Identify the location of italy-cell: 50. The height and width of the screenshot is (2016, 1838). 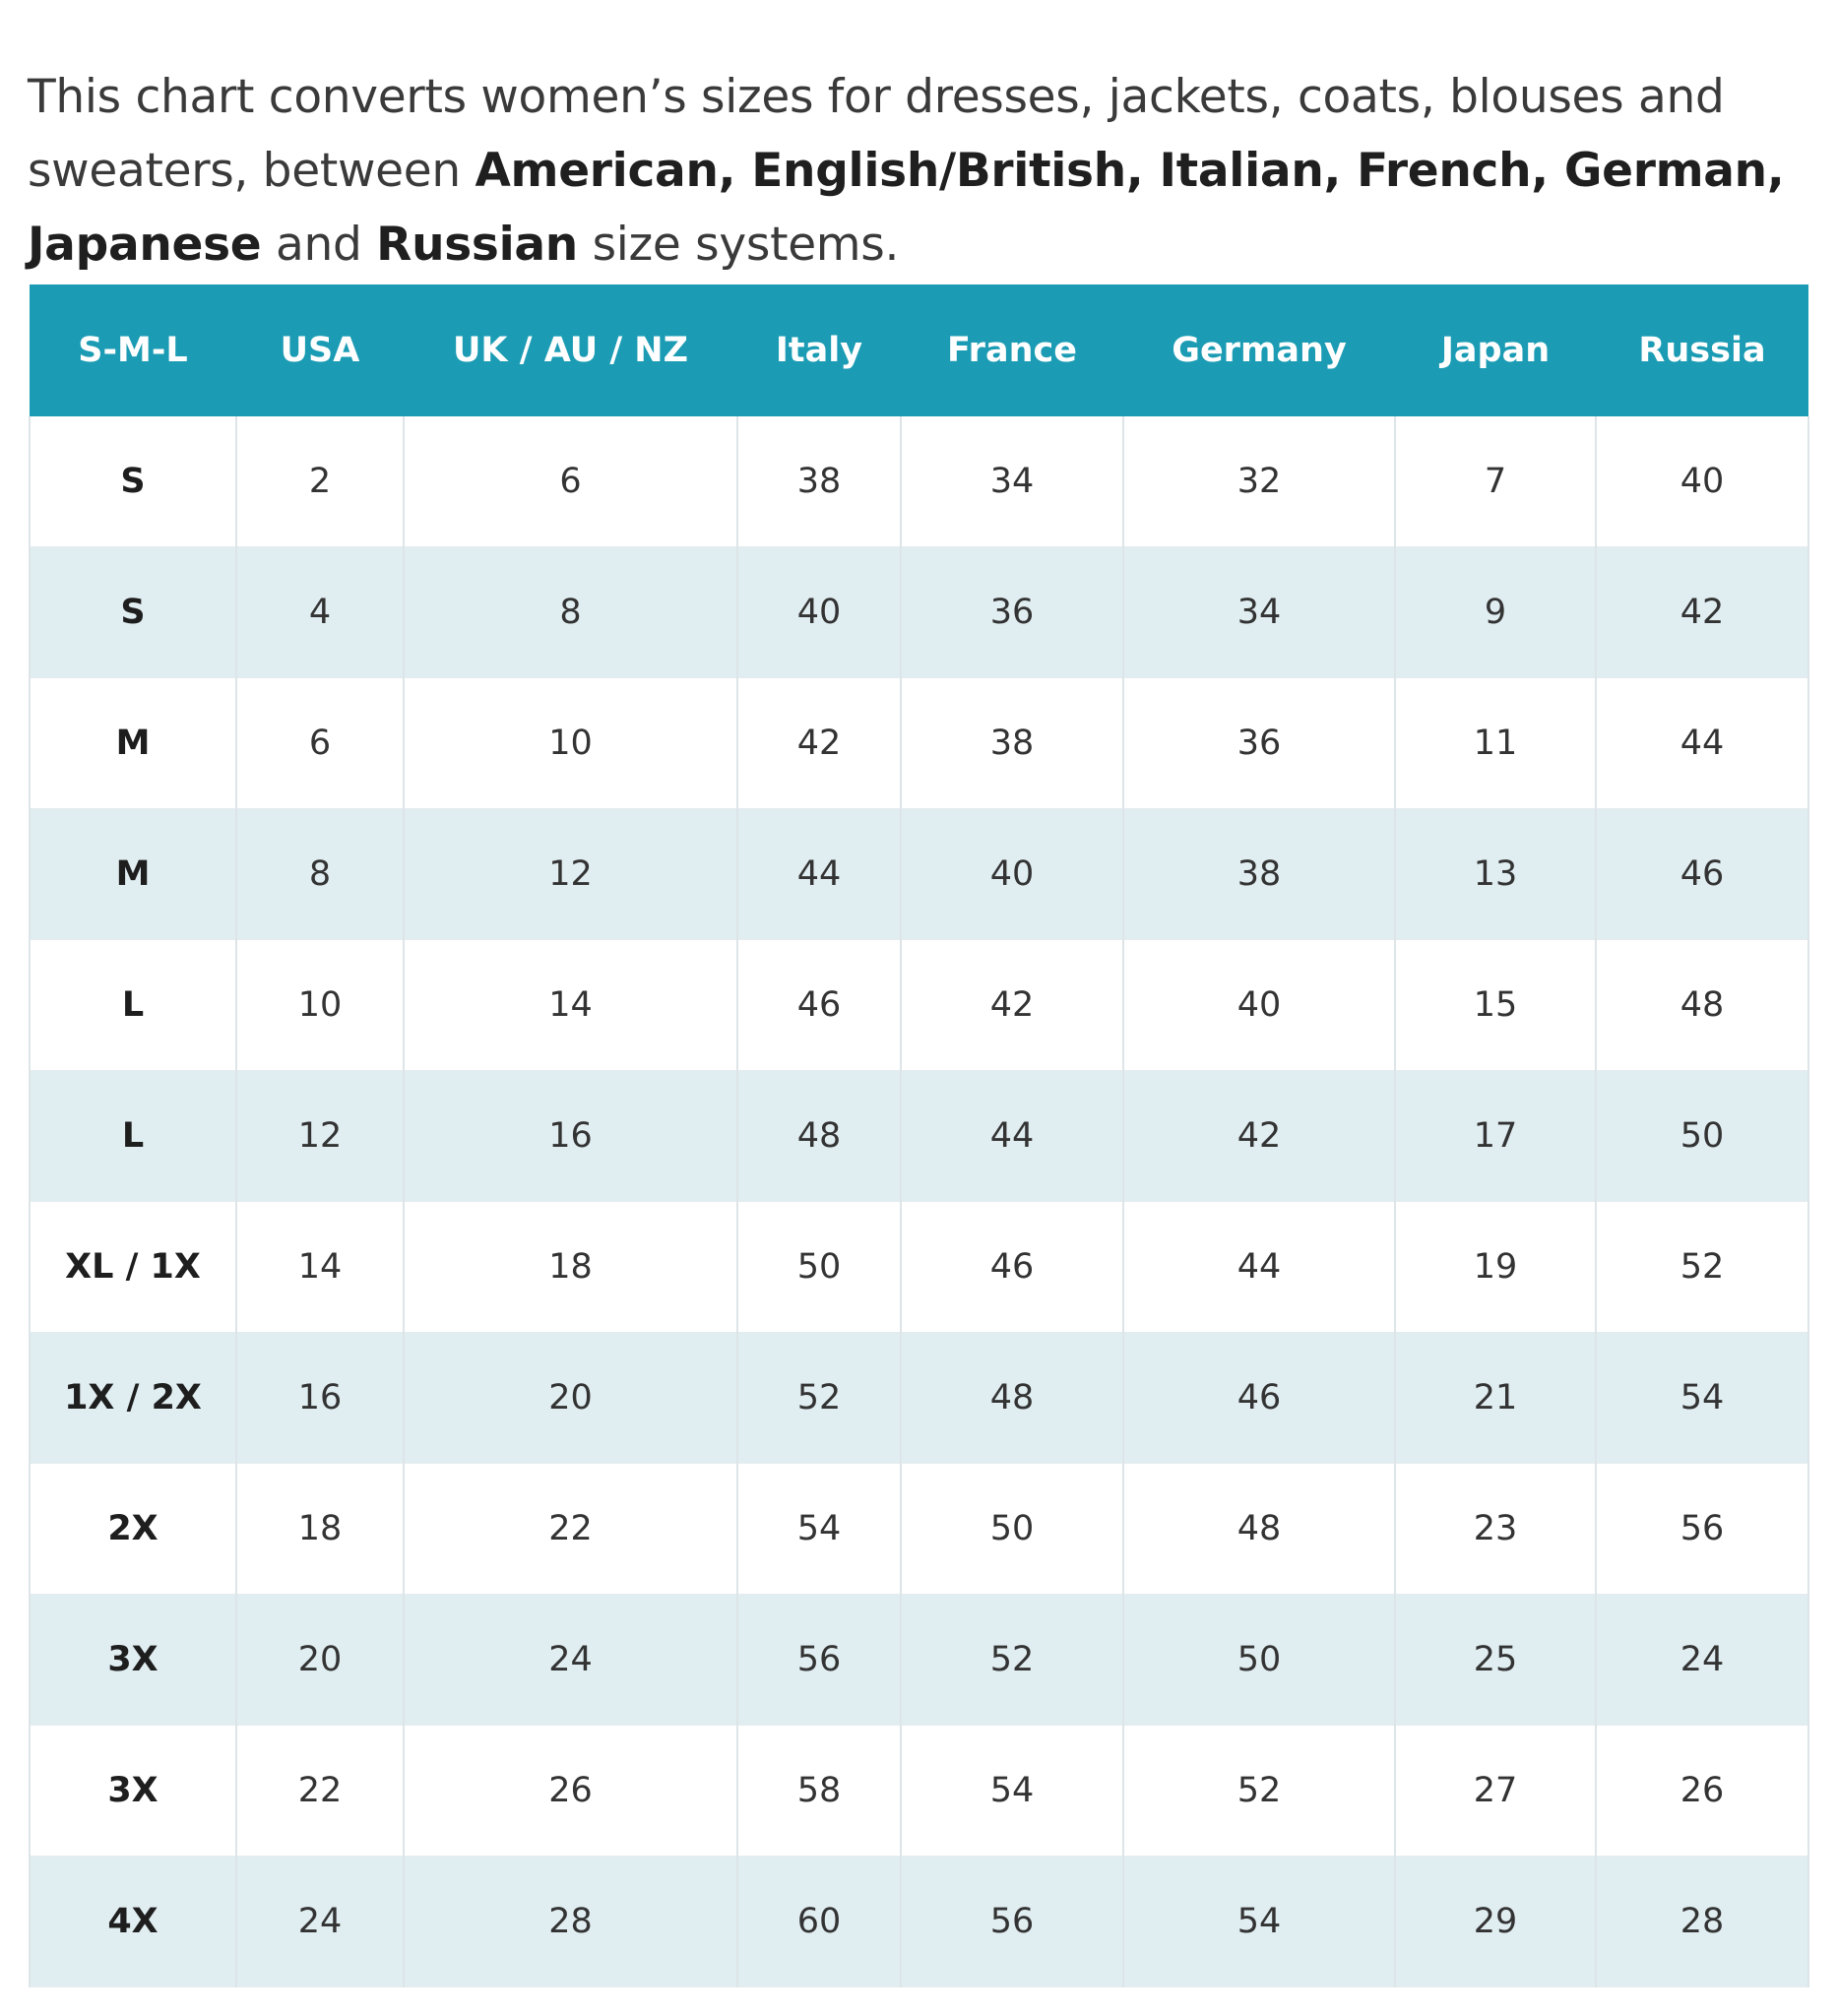
(819, 1267).